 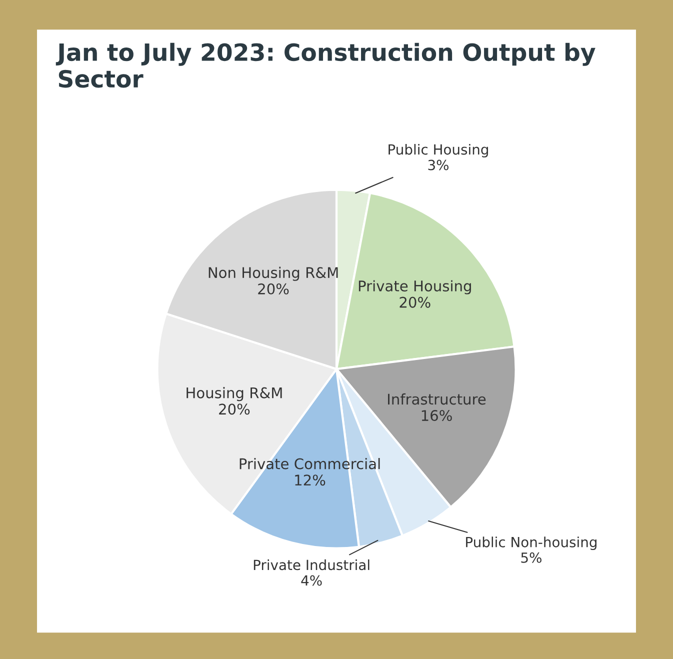 I want to click on slice-label: Private Industrial, so click(x=312, y=564).